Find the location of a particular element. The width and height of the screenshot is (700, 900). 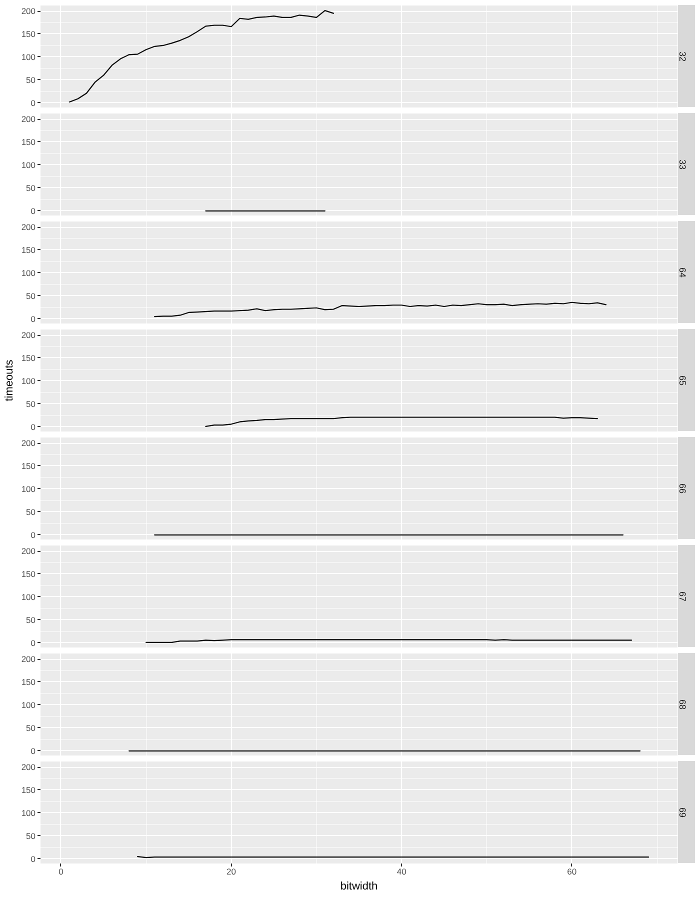

x-tick-label: 0 is located at coordinates (61, 871).